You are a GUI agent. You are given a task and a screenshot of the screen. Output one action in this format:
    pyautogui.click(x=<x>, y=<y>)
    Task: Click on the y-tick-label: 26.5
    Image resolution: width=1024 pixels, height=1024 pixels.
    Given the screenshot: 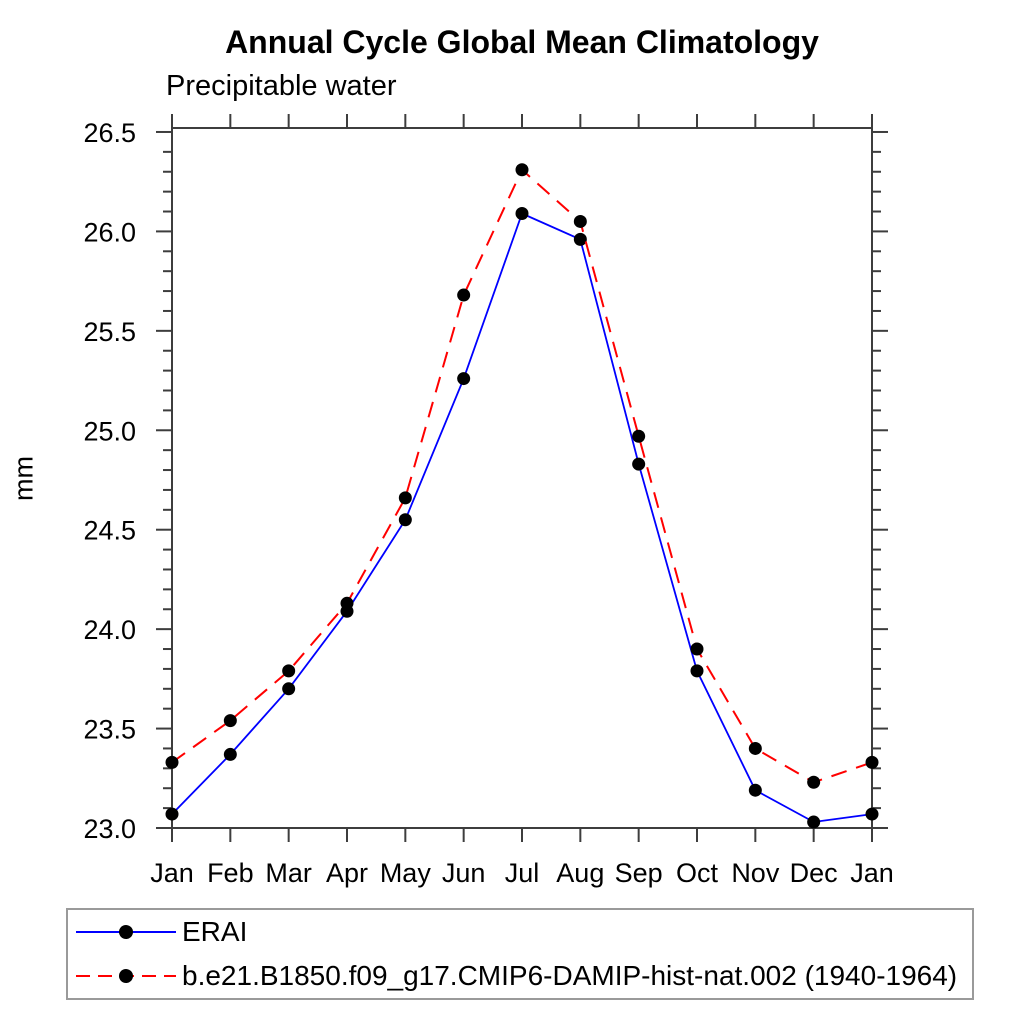 What is the action you would take?
    pyautogui.click(x=109, y=133)
    